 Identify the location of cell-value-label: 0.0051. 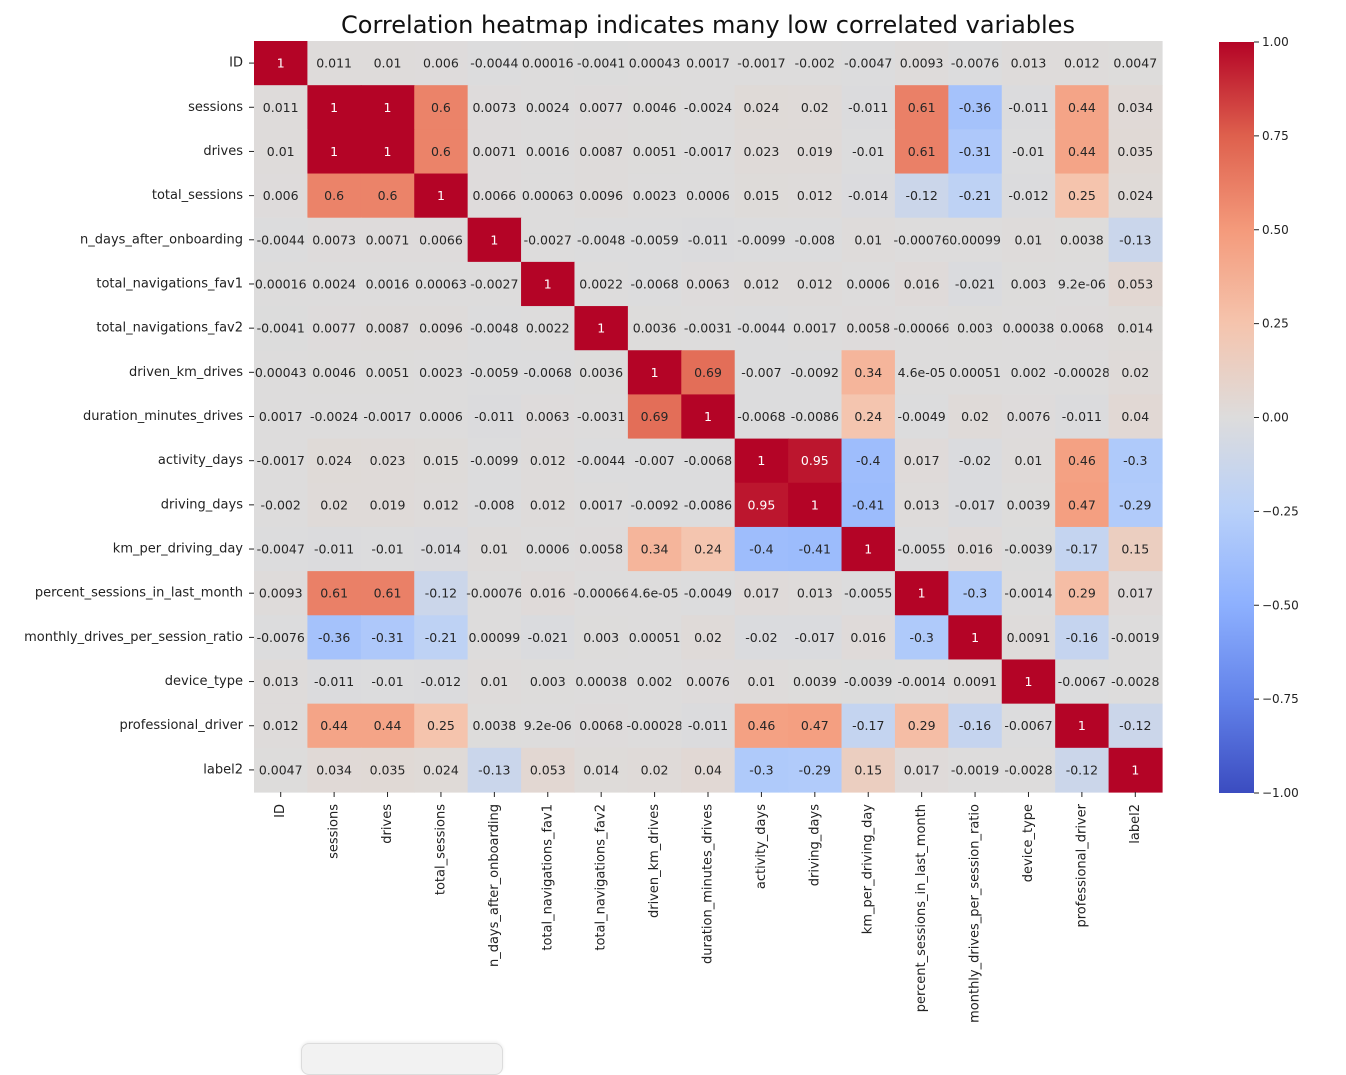
(388, 372).